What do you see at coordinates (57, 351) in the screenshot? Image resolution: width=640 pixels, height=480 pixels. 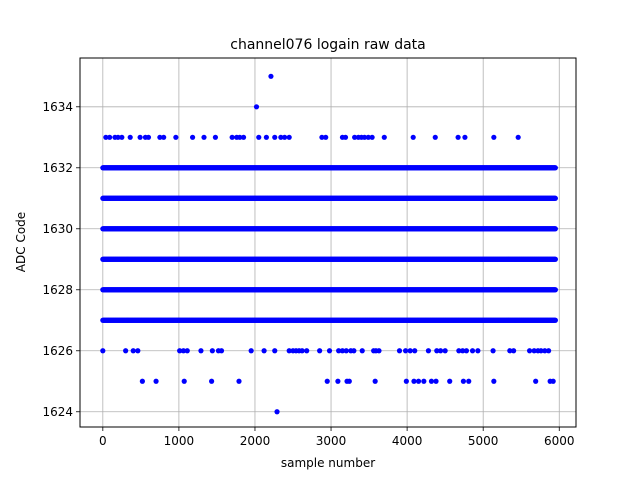 I see `y-tick-label: 1626` at bounding box center [57, 351].